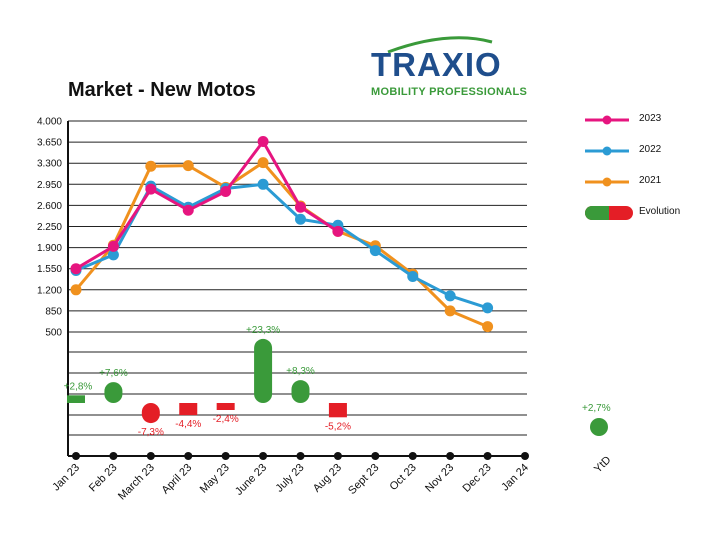 The width and height of the screenshot is (715, 541). Describe the element at coordinates (215, 479) in the screenshot. I see `x-tick-label: May 23` at that location.